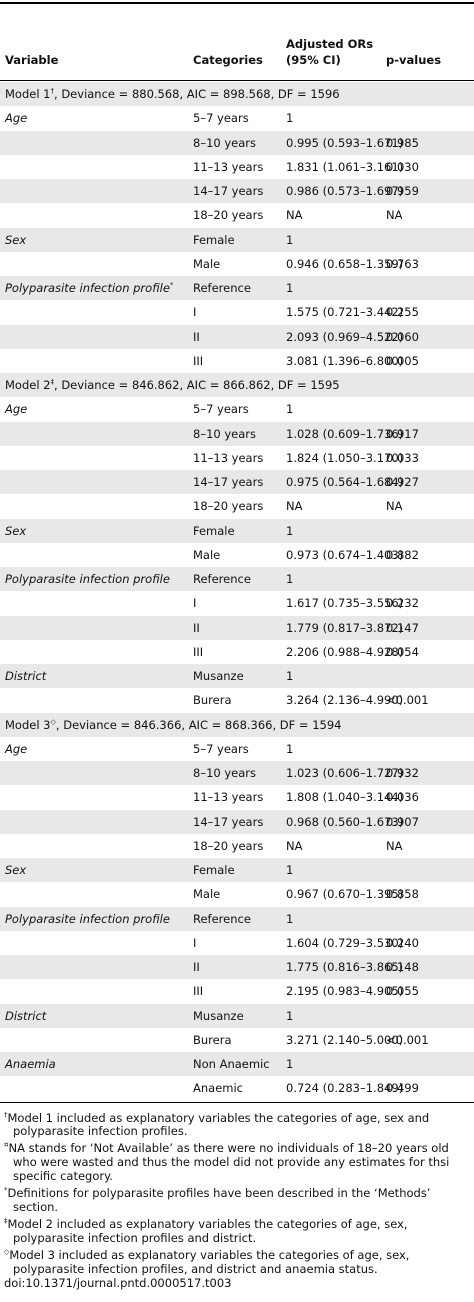  What do you see at coordinates (402, 142) in the screenshot?
I see `p-text: 0.985` at bounding box center [402, 142].